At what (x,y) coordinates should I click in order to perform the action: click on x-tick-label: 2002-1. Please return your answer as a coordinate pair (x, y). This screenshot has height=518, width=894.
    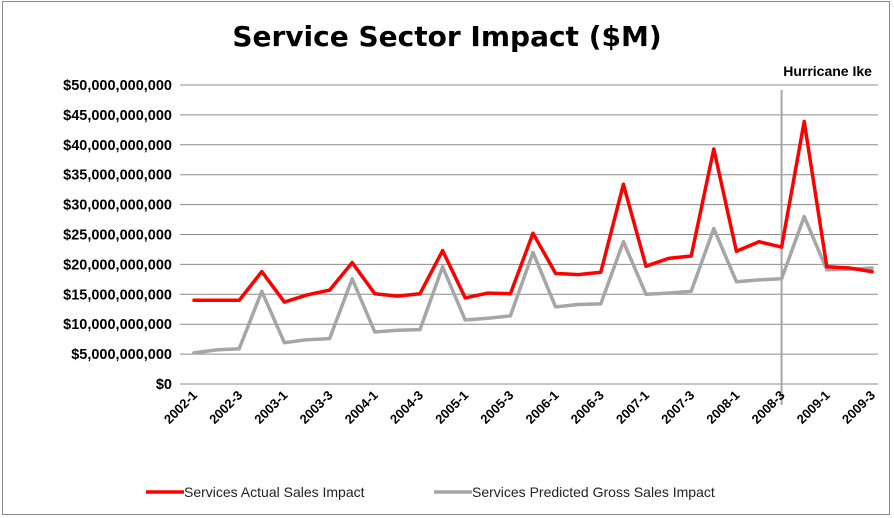
    Looking at the image, I should click on (180, 407).